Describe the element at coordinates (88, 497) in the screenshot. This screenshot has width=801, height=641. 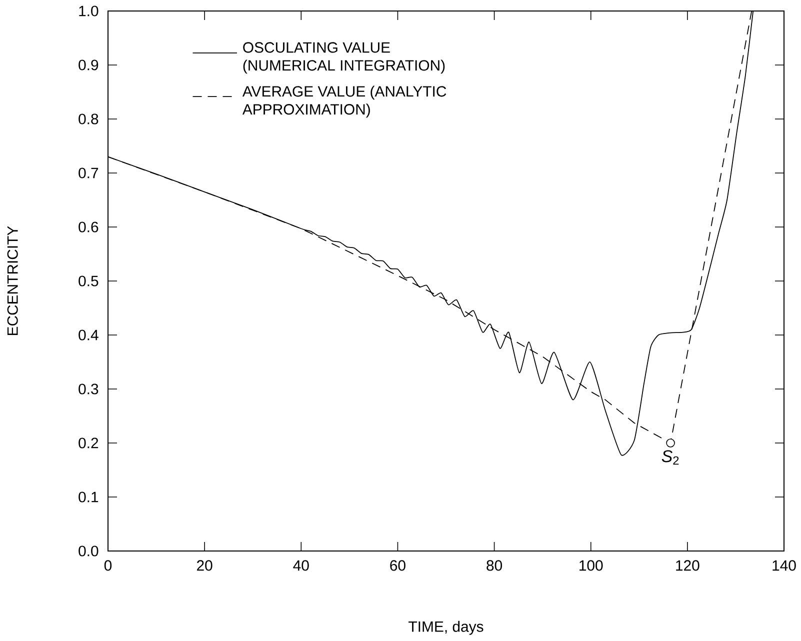
I see `y-tick-label: 0.1` at that location.